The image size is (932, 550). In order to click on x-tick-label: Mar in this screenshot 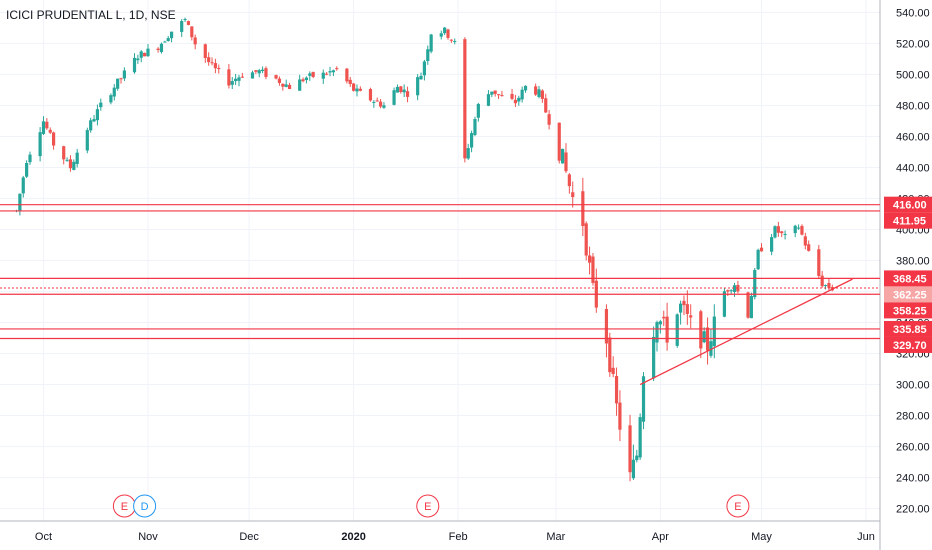, I will do `click(555, 537)`.